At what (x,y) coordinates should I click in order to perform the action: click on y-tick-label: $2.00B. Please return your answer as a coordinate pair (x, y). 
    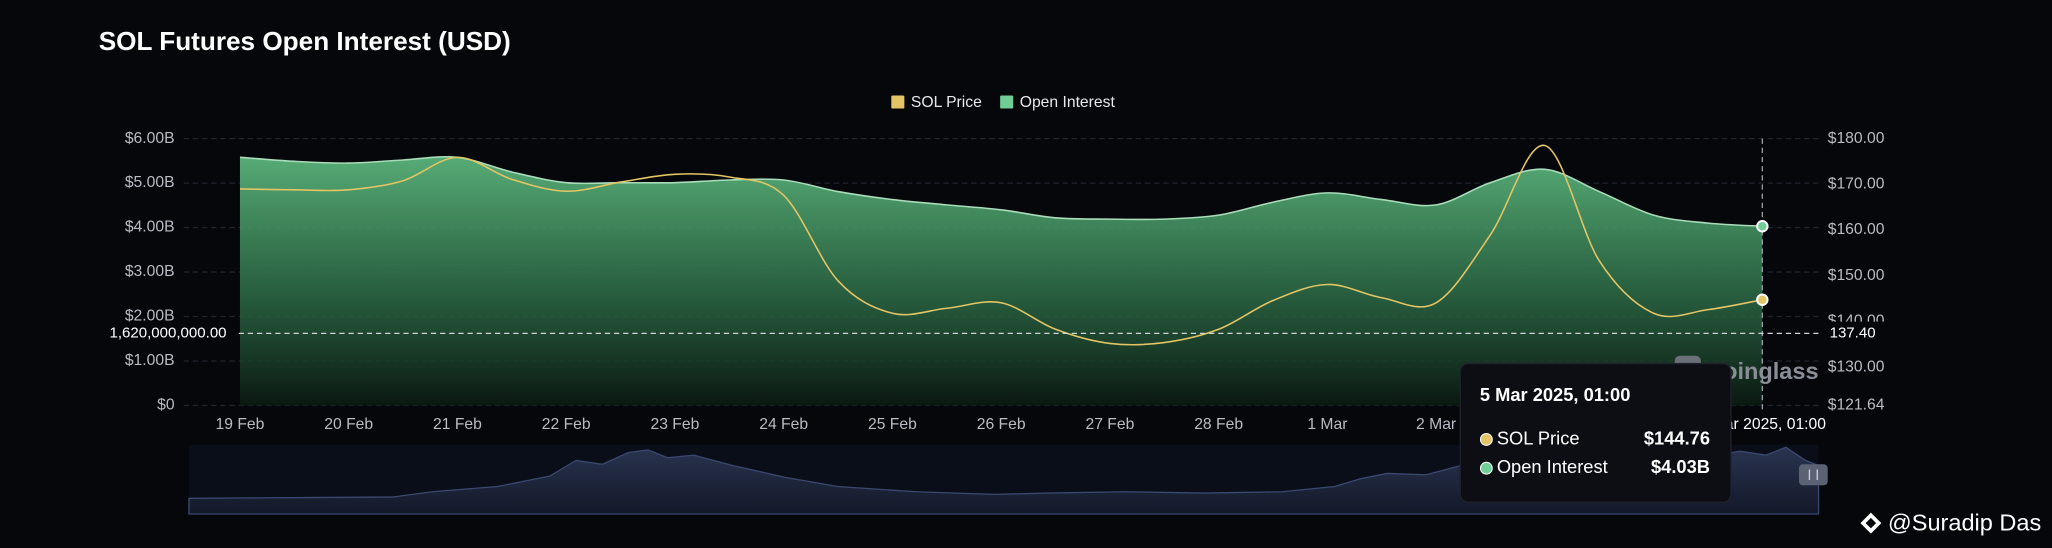
    Looking at the image, I should click on (150, 316).